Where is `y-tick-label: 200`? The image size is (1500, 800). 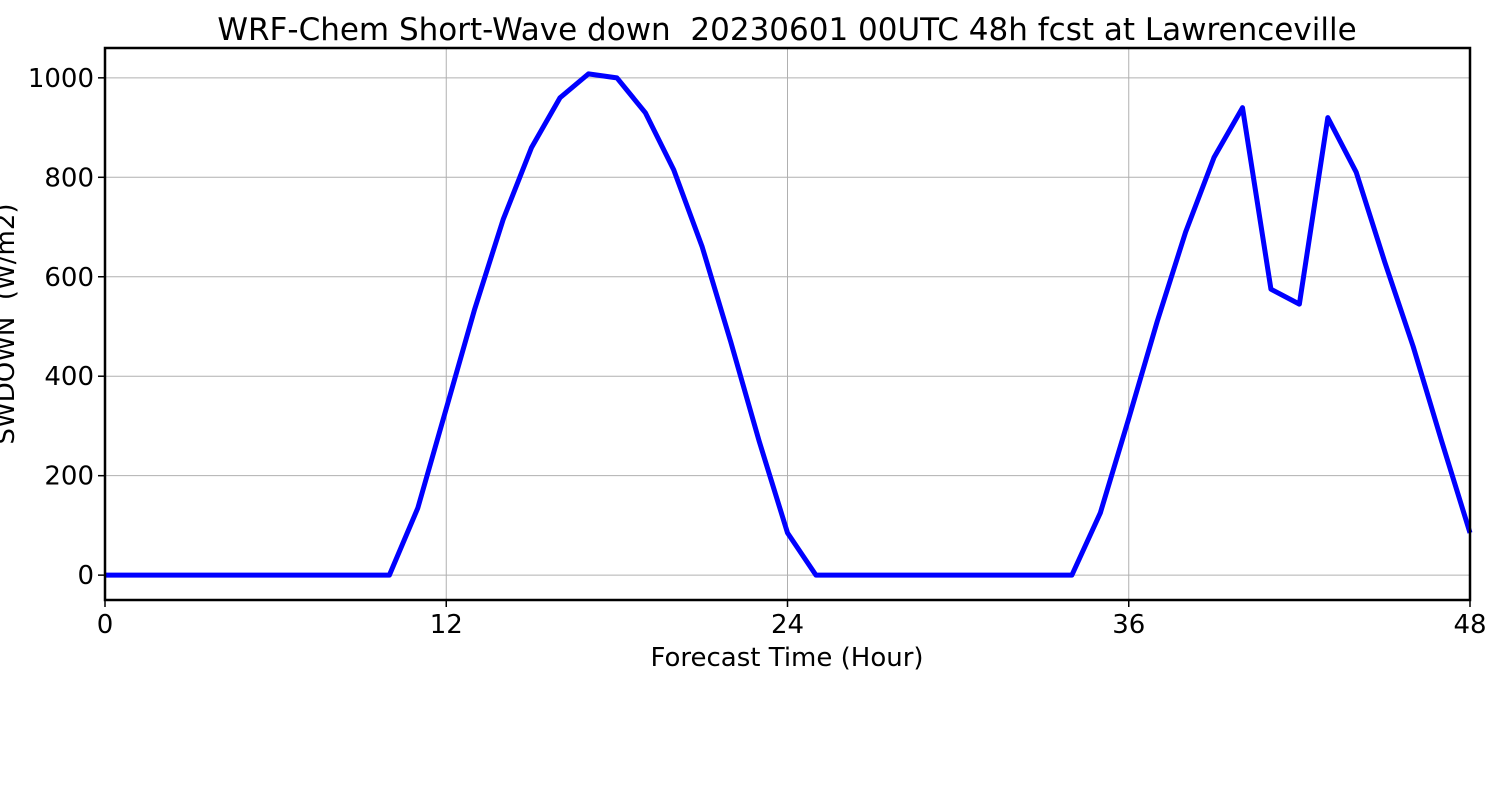 y-tick-label: 200 is located at coordinates (69, 477).